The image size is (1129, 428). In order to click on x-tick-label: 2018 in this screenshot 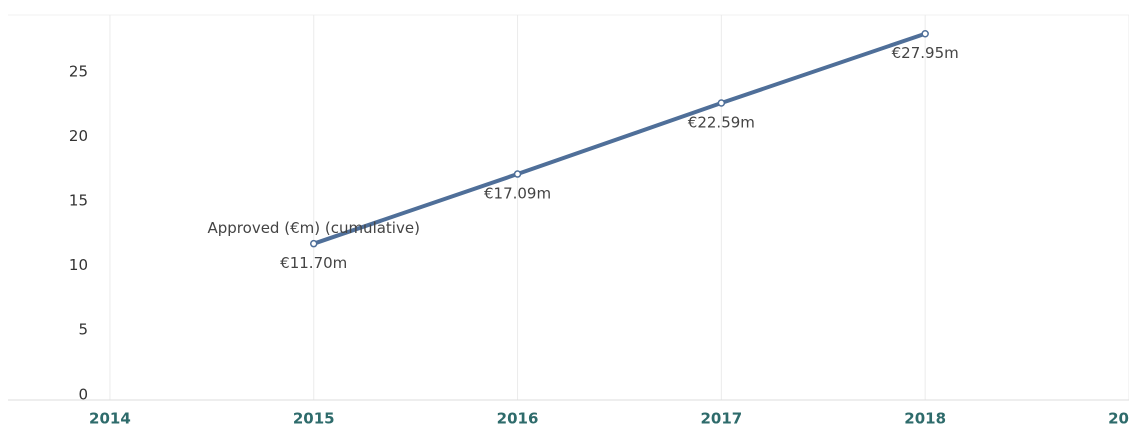, I will do `click(925, 419)`.